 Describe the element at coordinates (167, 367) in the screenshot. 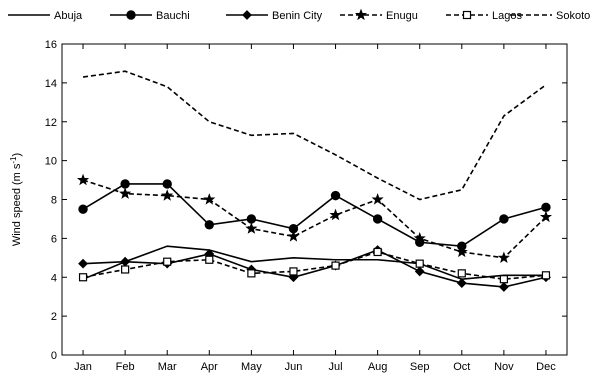

I see `x-tick-label: Mar` at that location.